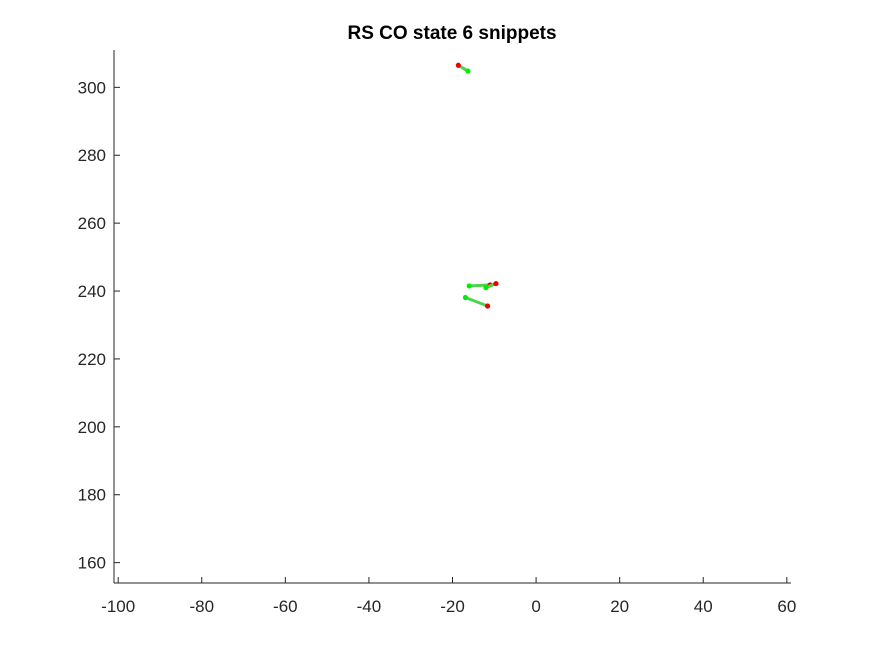 The image size is (875, 656). I want to click on y-tick-label: 300, so click(92, 87).